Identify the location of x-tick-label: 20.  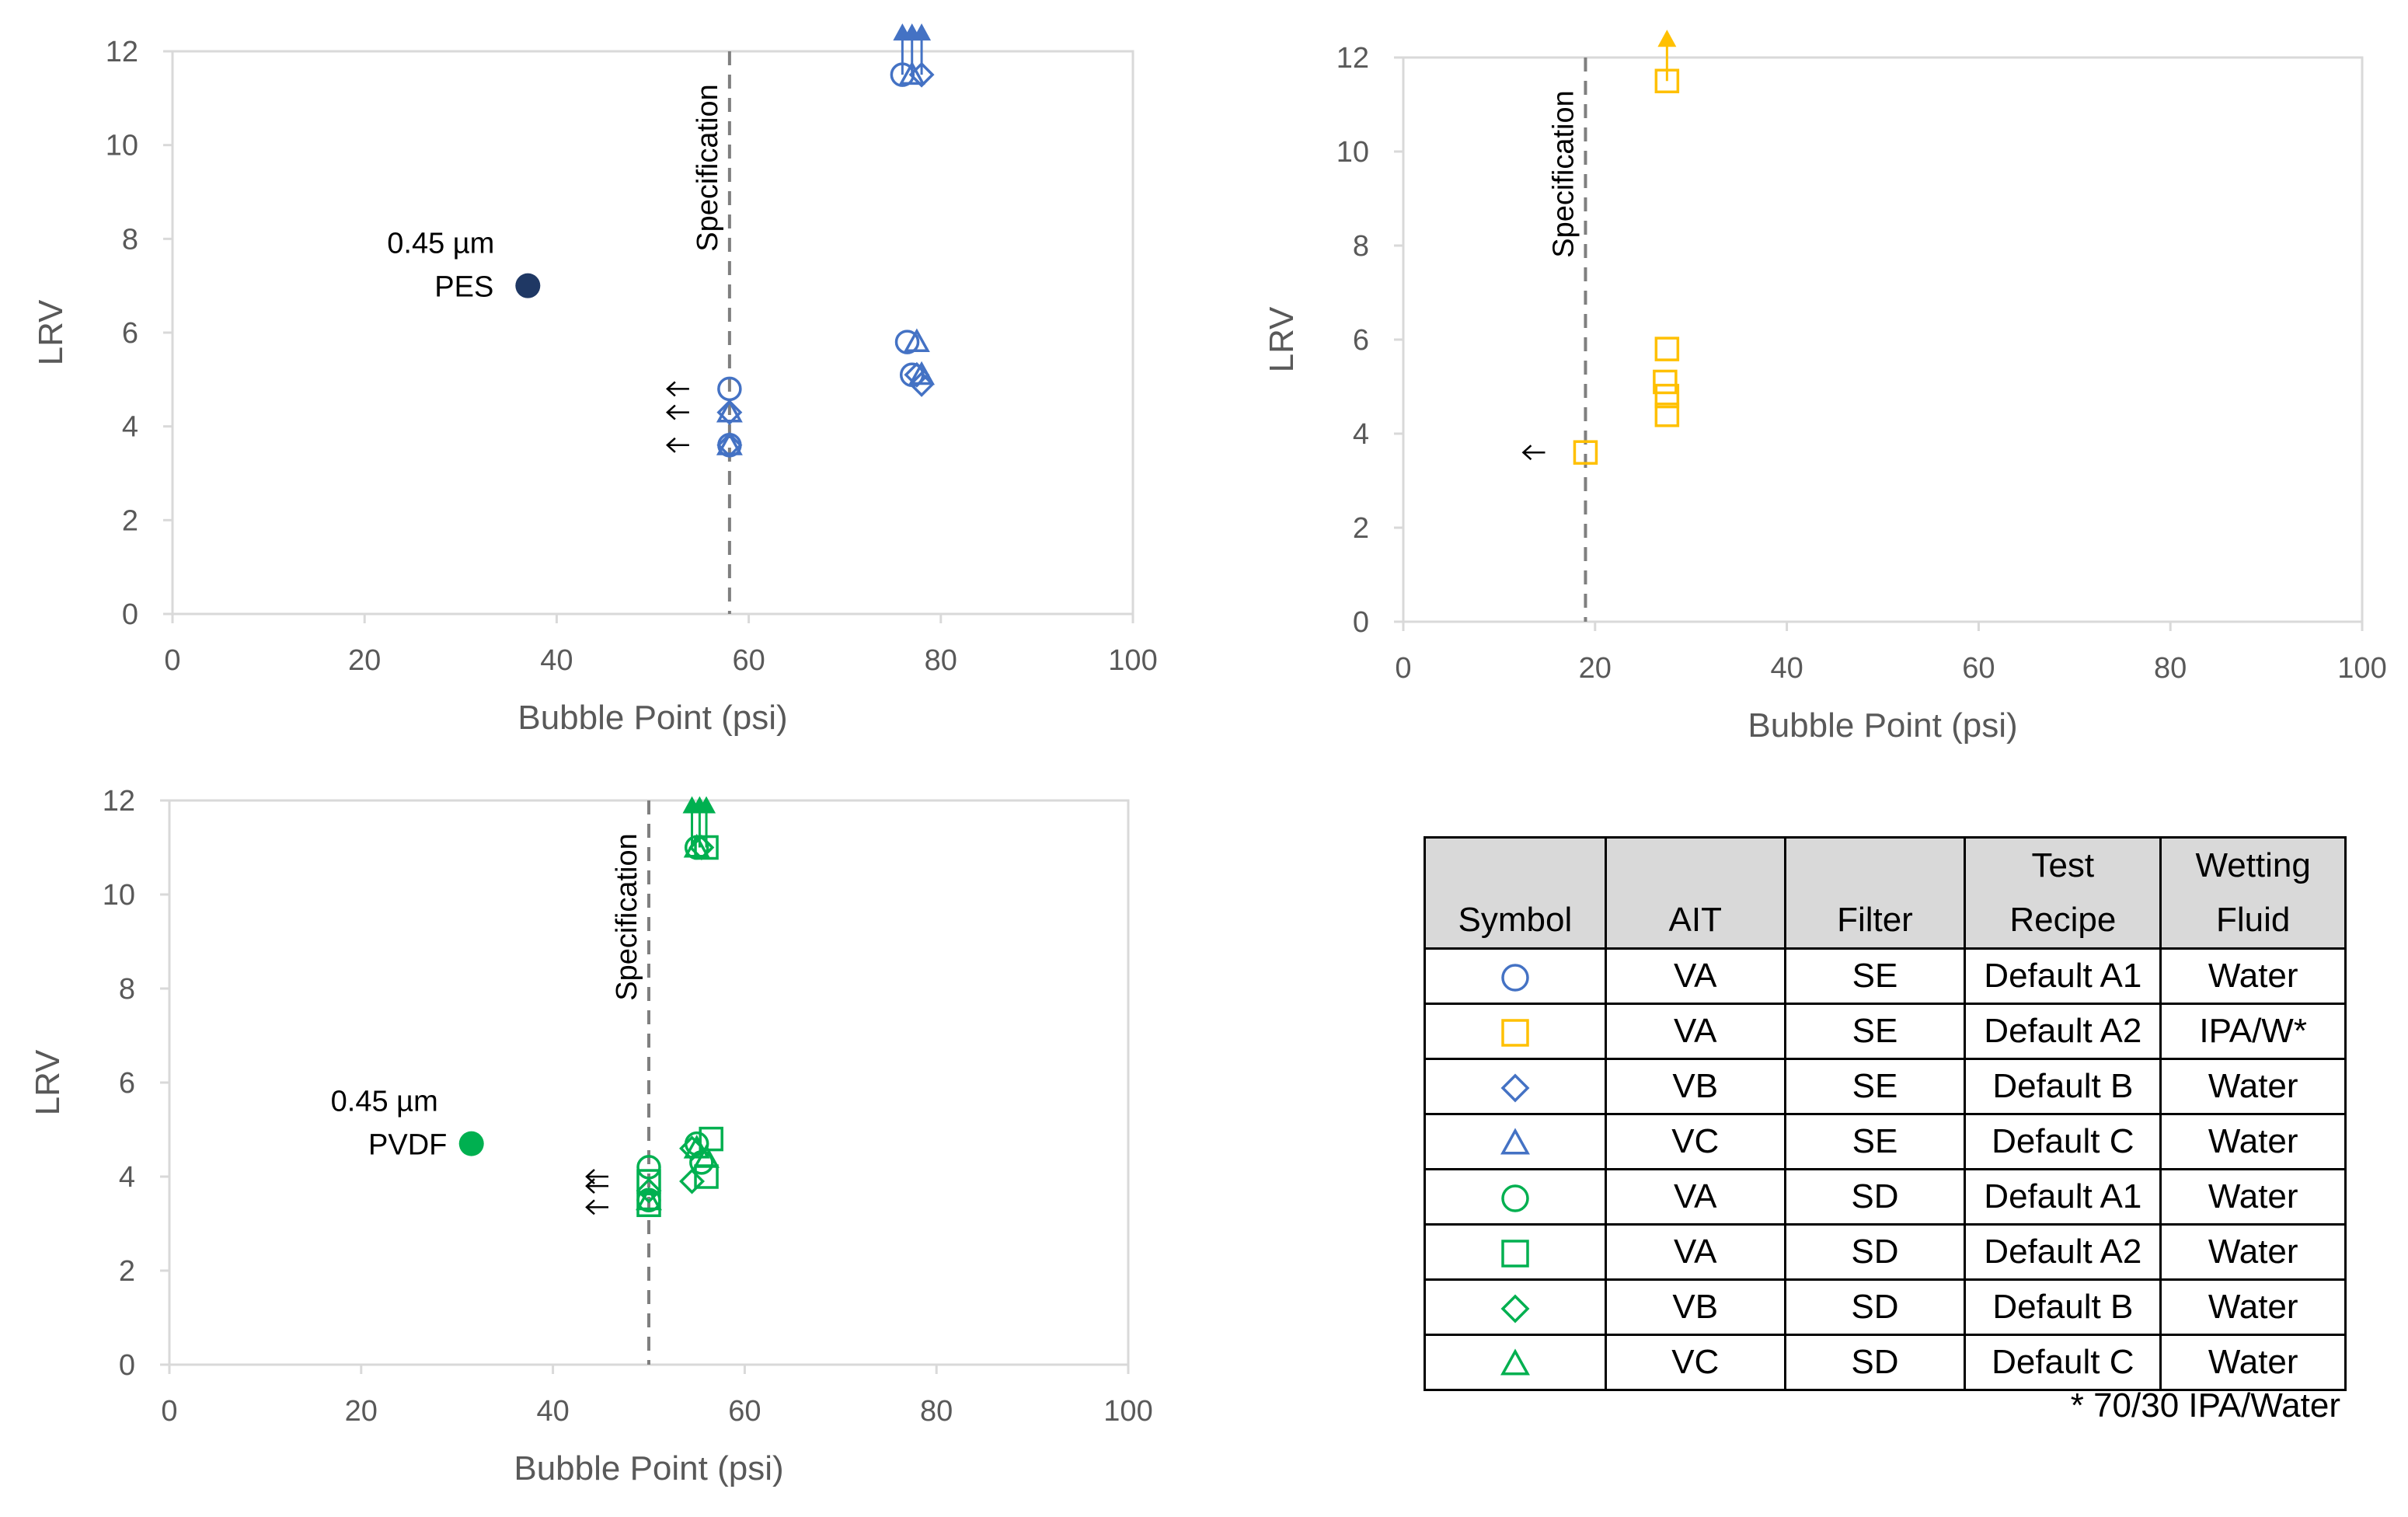
(364, 660).